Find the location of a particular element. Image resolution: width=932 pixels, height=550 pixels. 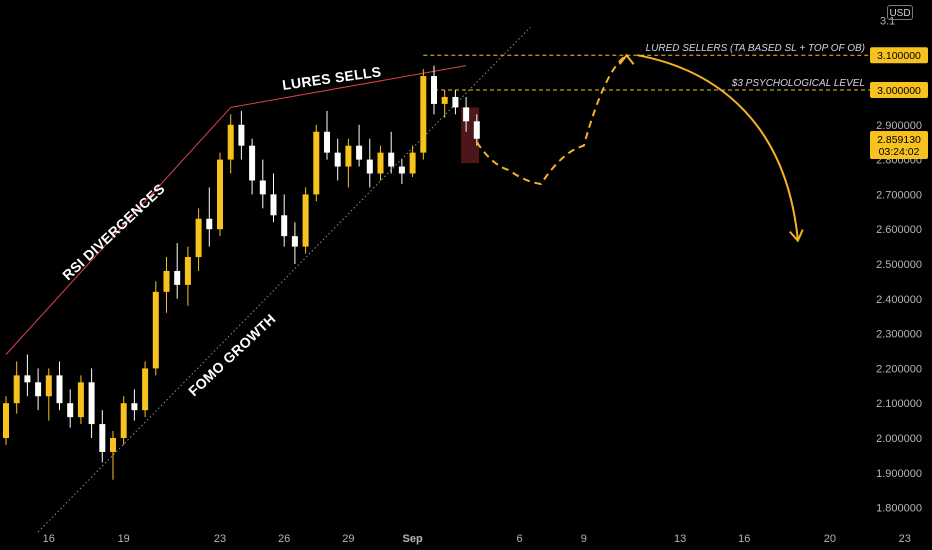

solid-projection is located at coordinates (718, 147).